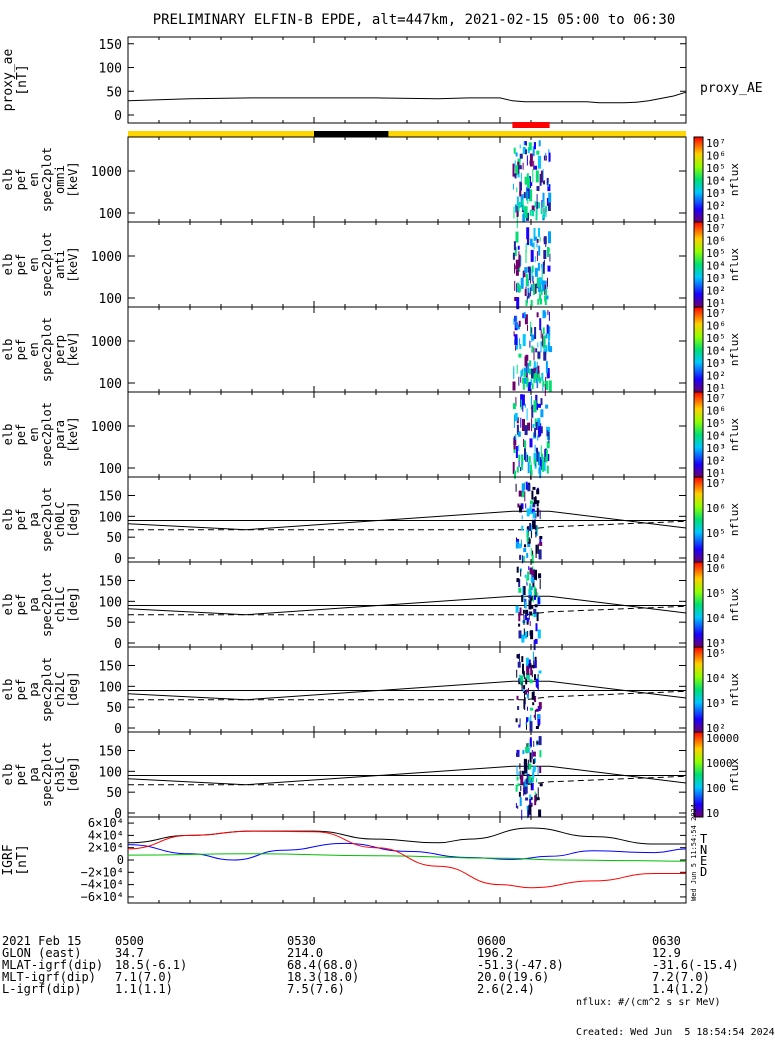 Image resolution: width=775 pixels, height=1048 pixels. I want to click on xaxis-row-value: 7.5(7.6), so click(316, 989).